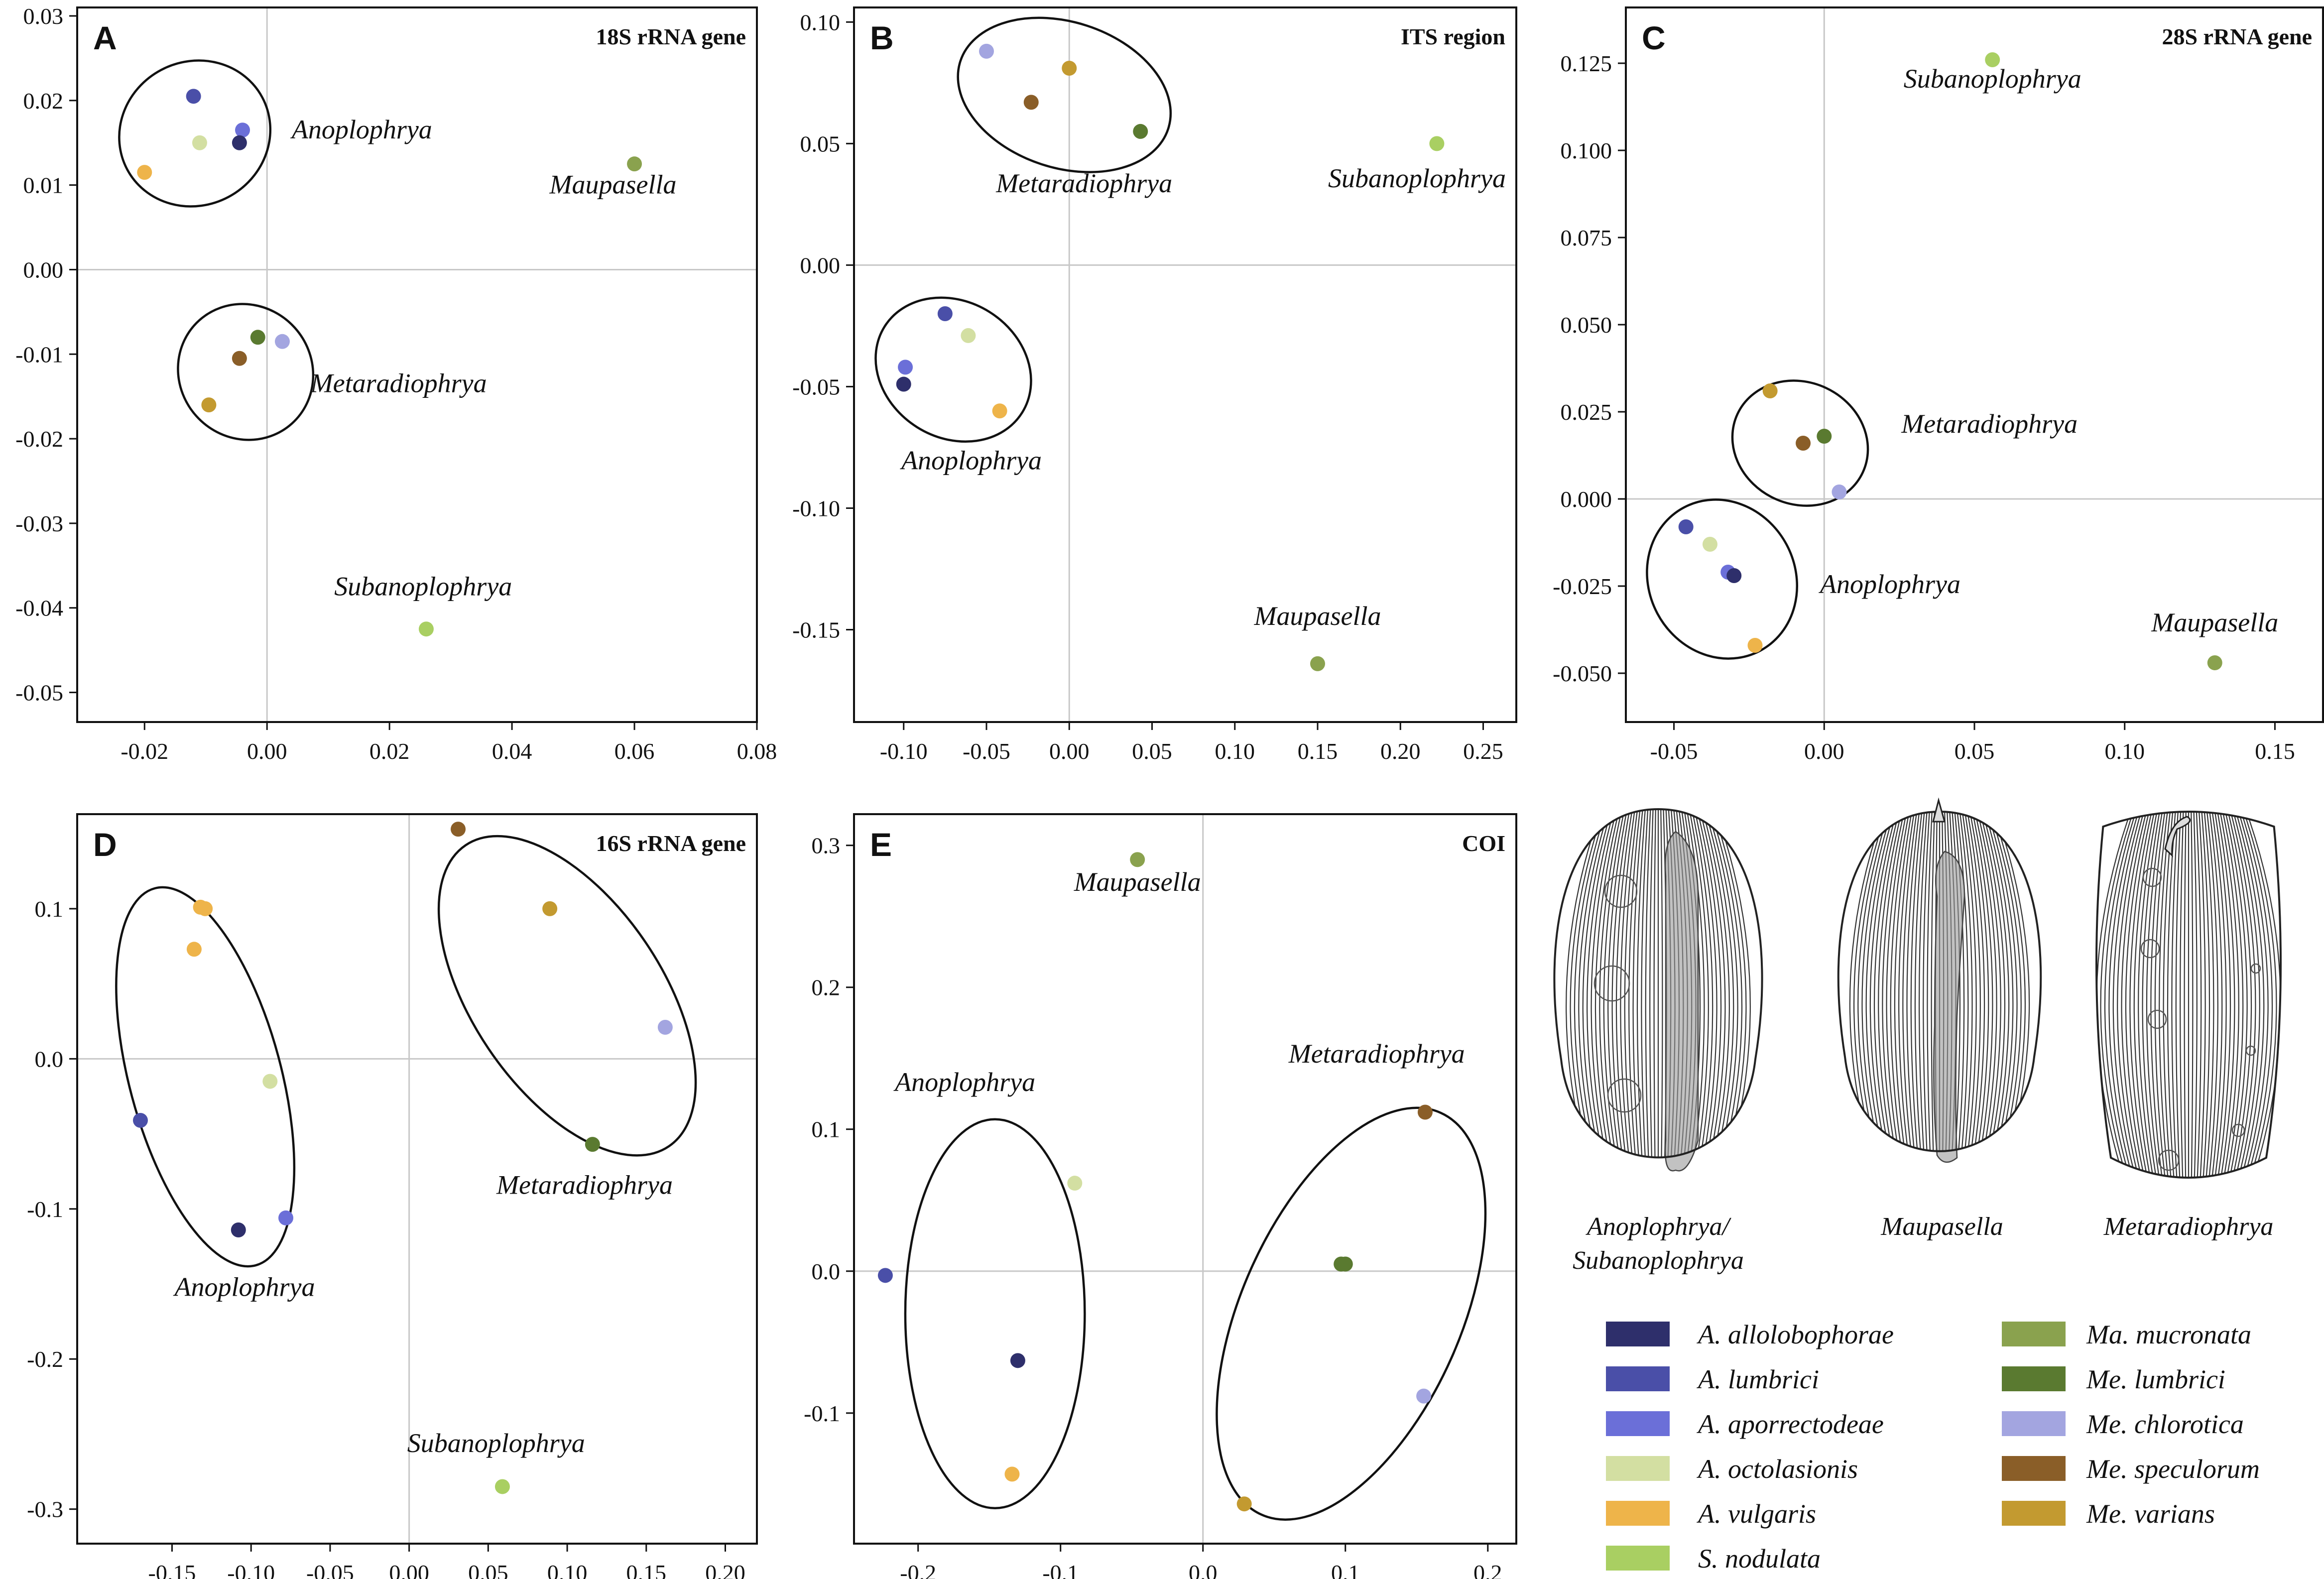  Describe the element at coordinates (488, 1570) in the screenshot. I see `x-tick-label: 0.05` at that location.